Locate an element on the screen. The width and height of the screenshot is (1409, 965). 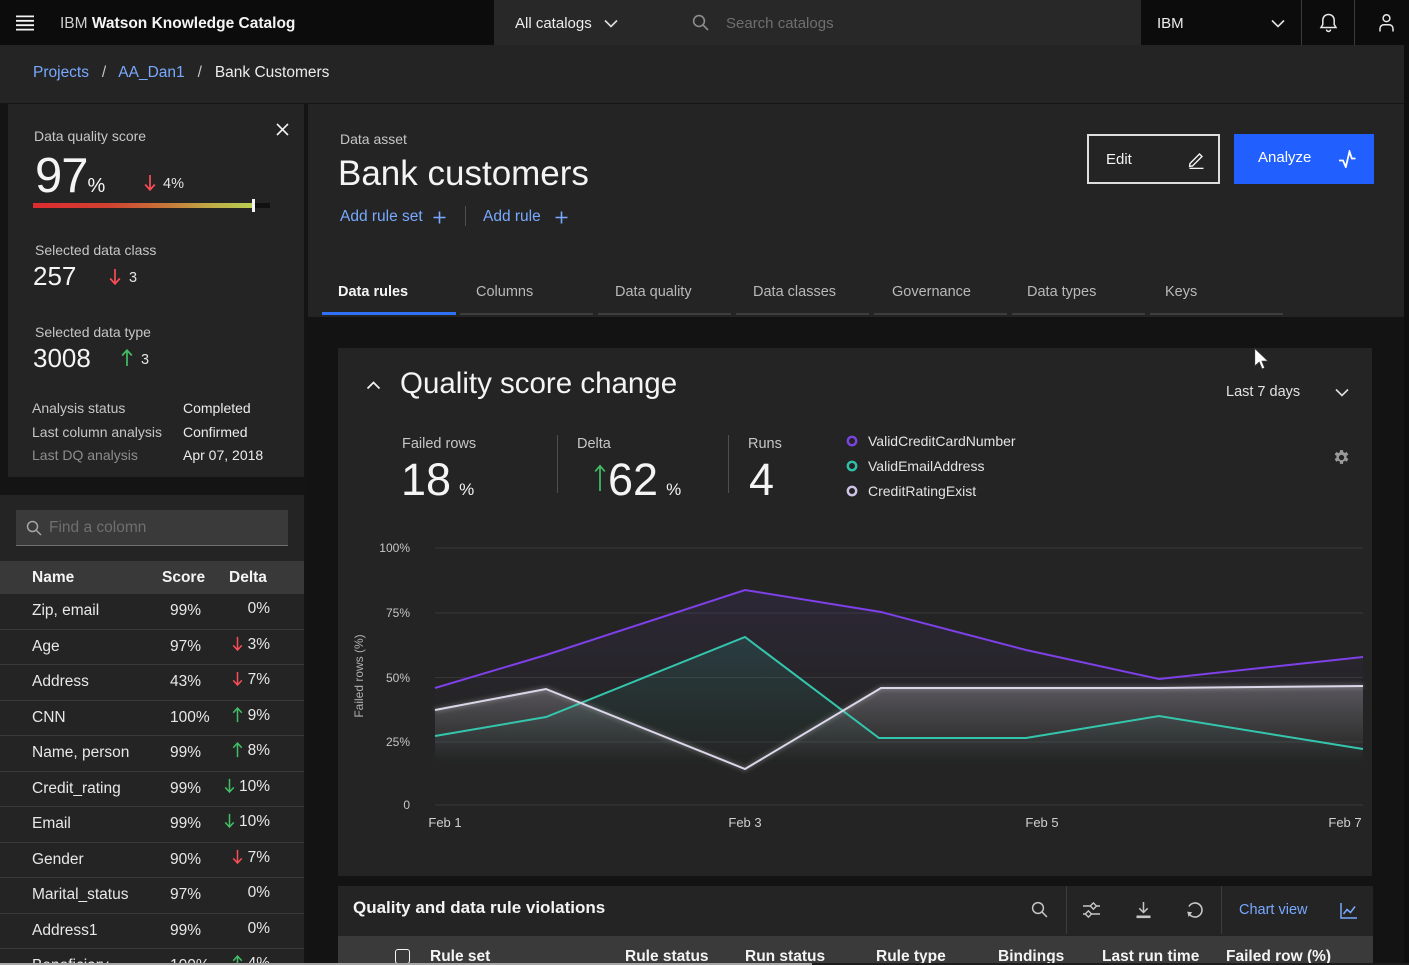
svg-text: Feb 5 is located at coordinates (1041, 822).